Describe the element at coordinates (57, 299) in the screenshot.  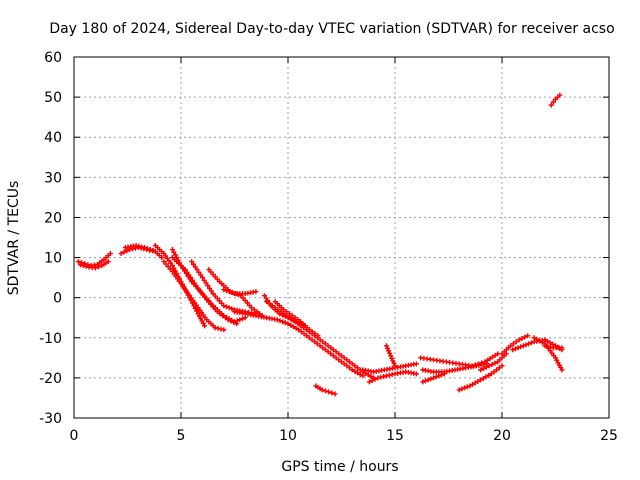
I see `y-tick-label: 0` at that location.